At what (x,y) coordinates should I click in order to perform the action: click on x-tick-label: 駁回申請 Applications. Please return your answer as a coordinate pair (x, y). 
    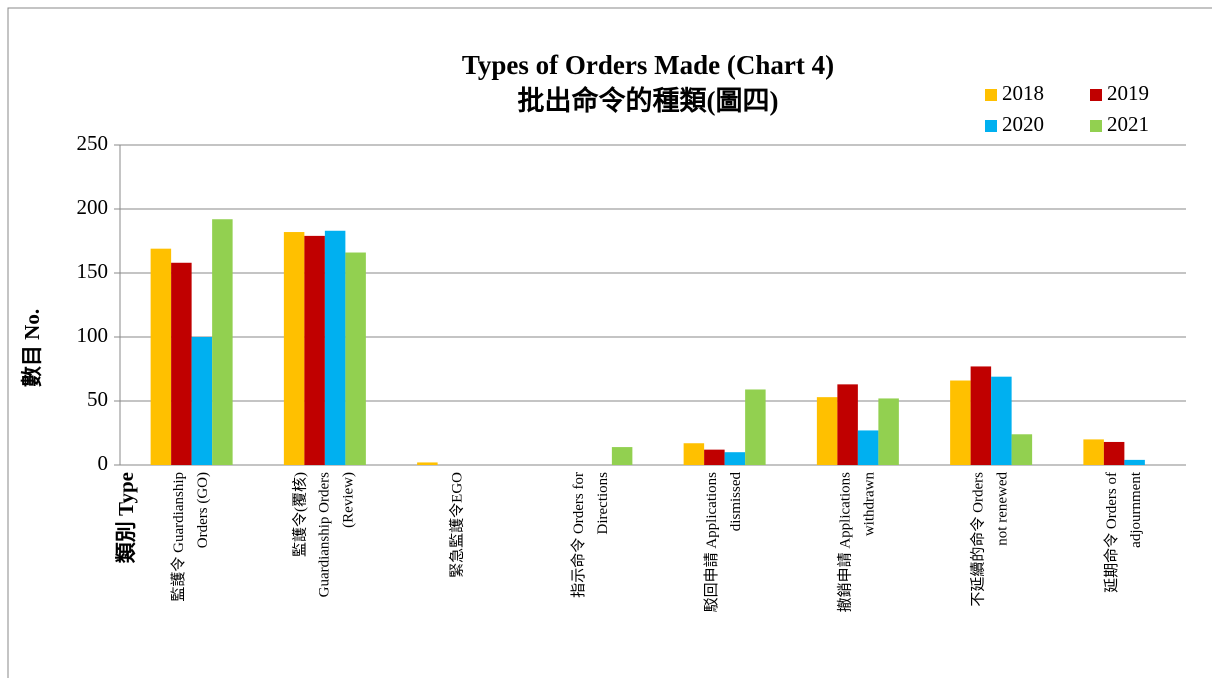
    Looking at the image, I should click on (711, 542).